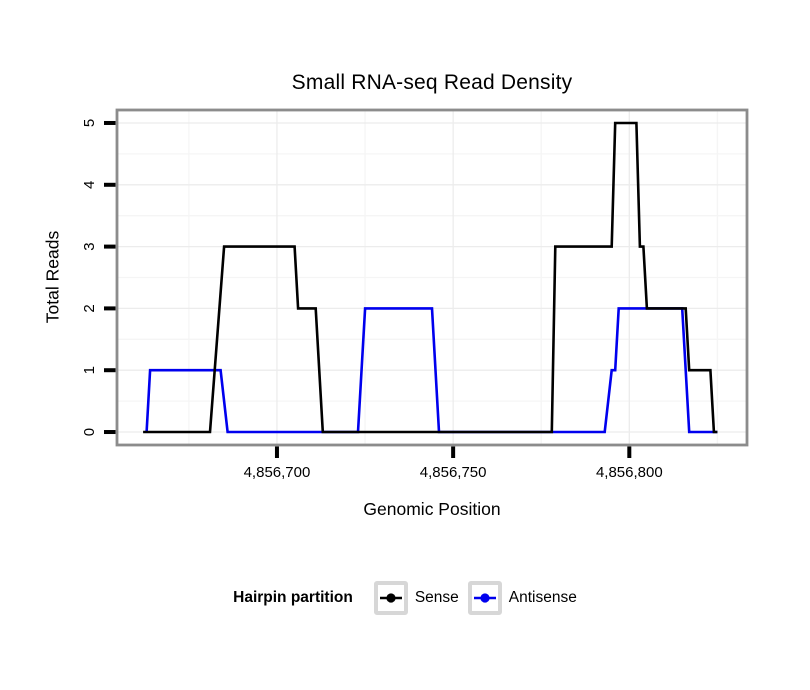 The image size is (810, 690). I want to click on legend-entry-antisense: Antisense, so click(522, 598).